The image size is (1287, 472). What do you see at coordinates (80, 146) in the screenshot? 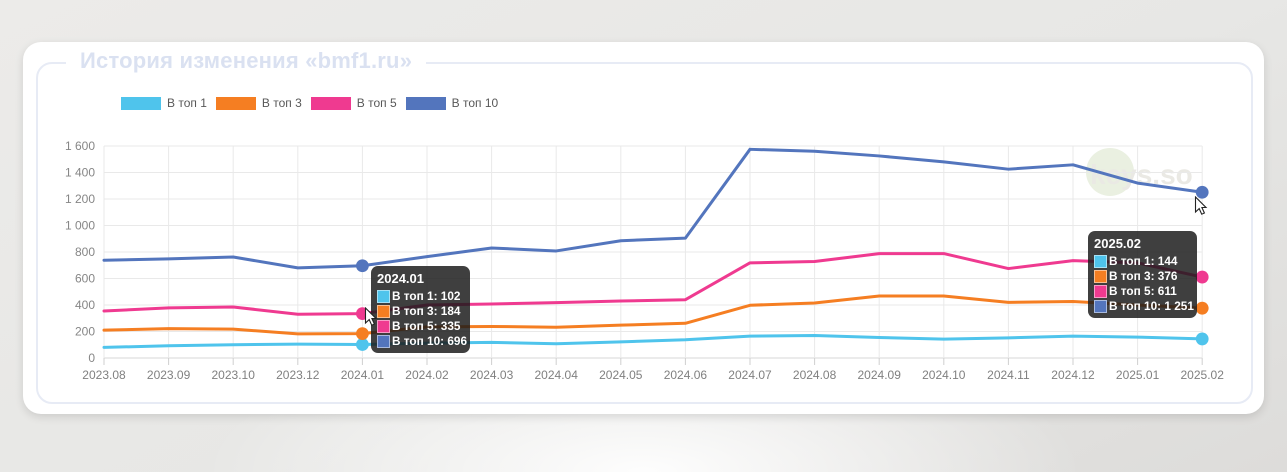
I see `y-axis-label: 1 600` at bounding box center [80, 146].